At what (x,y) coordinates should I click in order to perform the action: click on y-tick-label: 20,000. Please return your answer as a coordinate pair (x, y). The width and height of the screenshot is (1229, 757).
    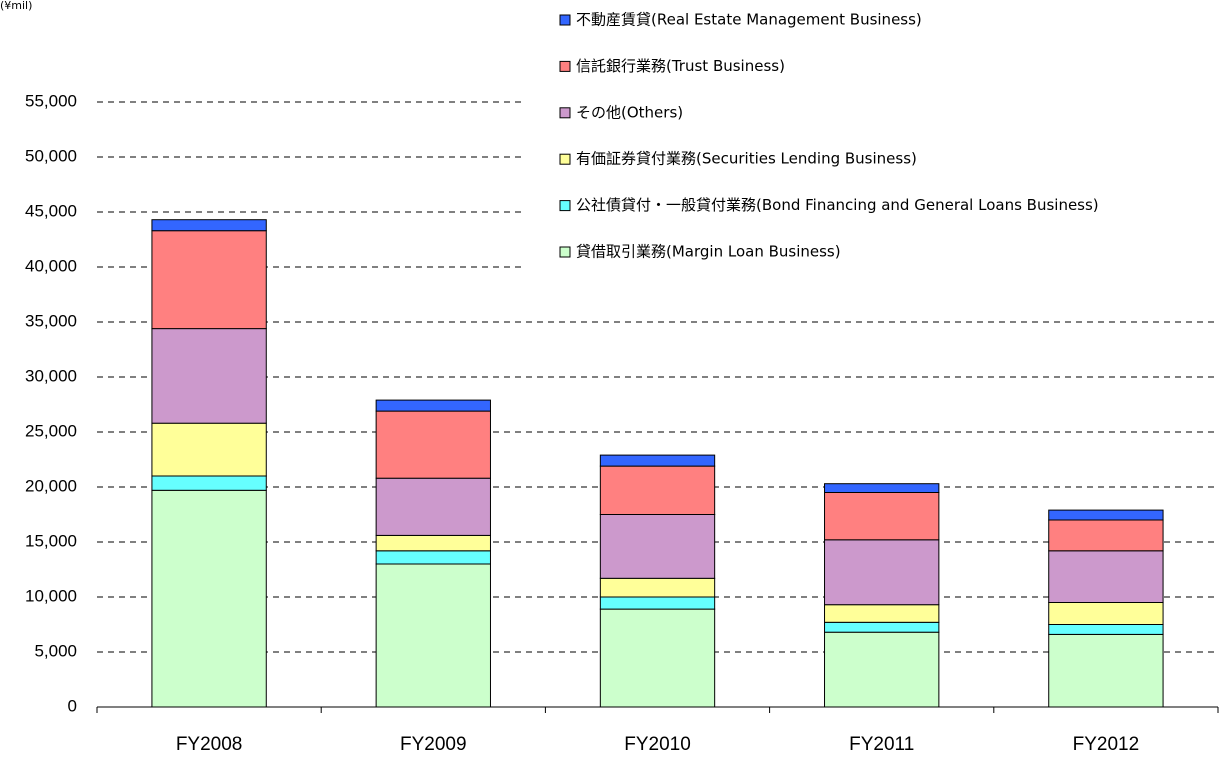
    Looking at the image, I should click on (51, 485).